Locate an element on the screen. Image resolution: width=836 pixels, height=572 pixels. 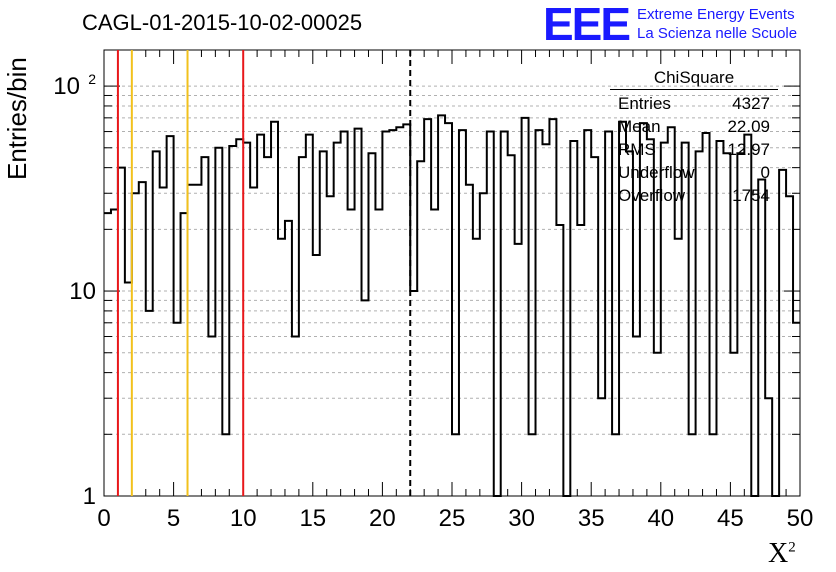
stats-row-underflow: Underflow 0 is located at coordinates (694, 172).